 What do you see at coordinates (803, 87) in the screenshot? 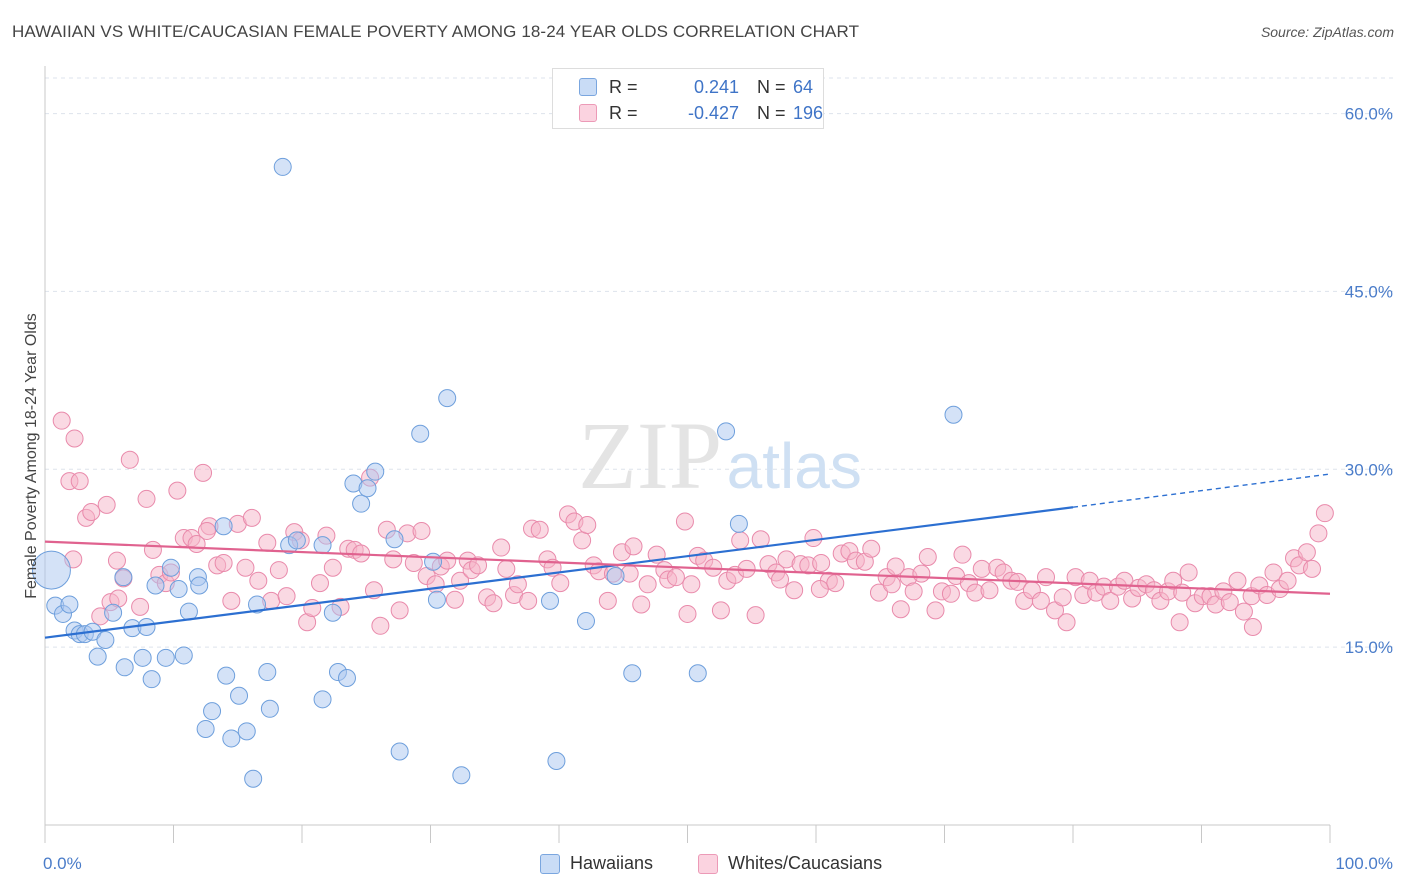
I see `legend-n-value: 64` at bounding box center [803, 87].